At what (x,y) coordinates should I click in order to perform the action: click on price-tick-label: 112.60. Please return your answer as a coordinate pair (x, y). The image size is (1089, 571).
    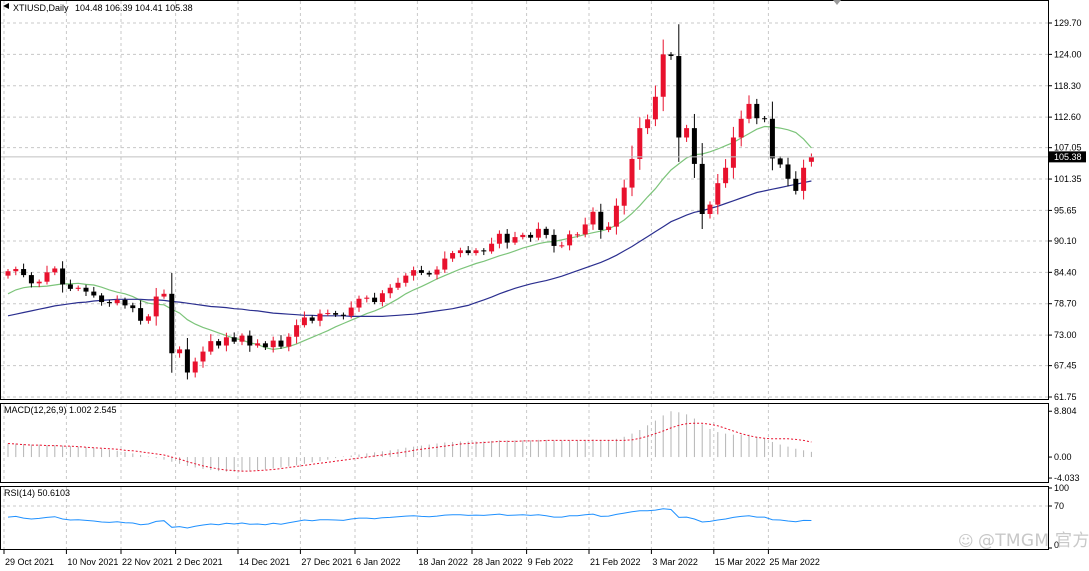
    Looking at the image, I should click on (1067, 117).